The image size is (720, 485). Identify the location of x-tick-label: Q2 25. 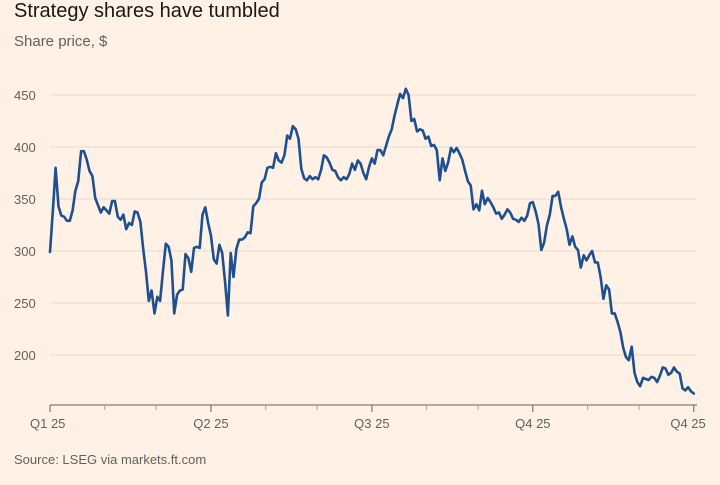
(210, 423).